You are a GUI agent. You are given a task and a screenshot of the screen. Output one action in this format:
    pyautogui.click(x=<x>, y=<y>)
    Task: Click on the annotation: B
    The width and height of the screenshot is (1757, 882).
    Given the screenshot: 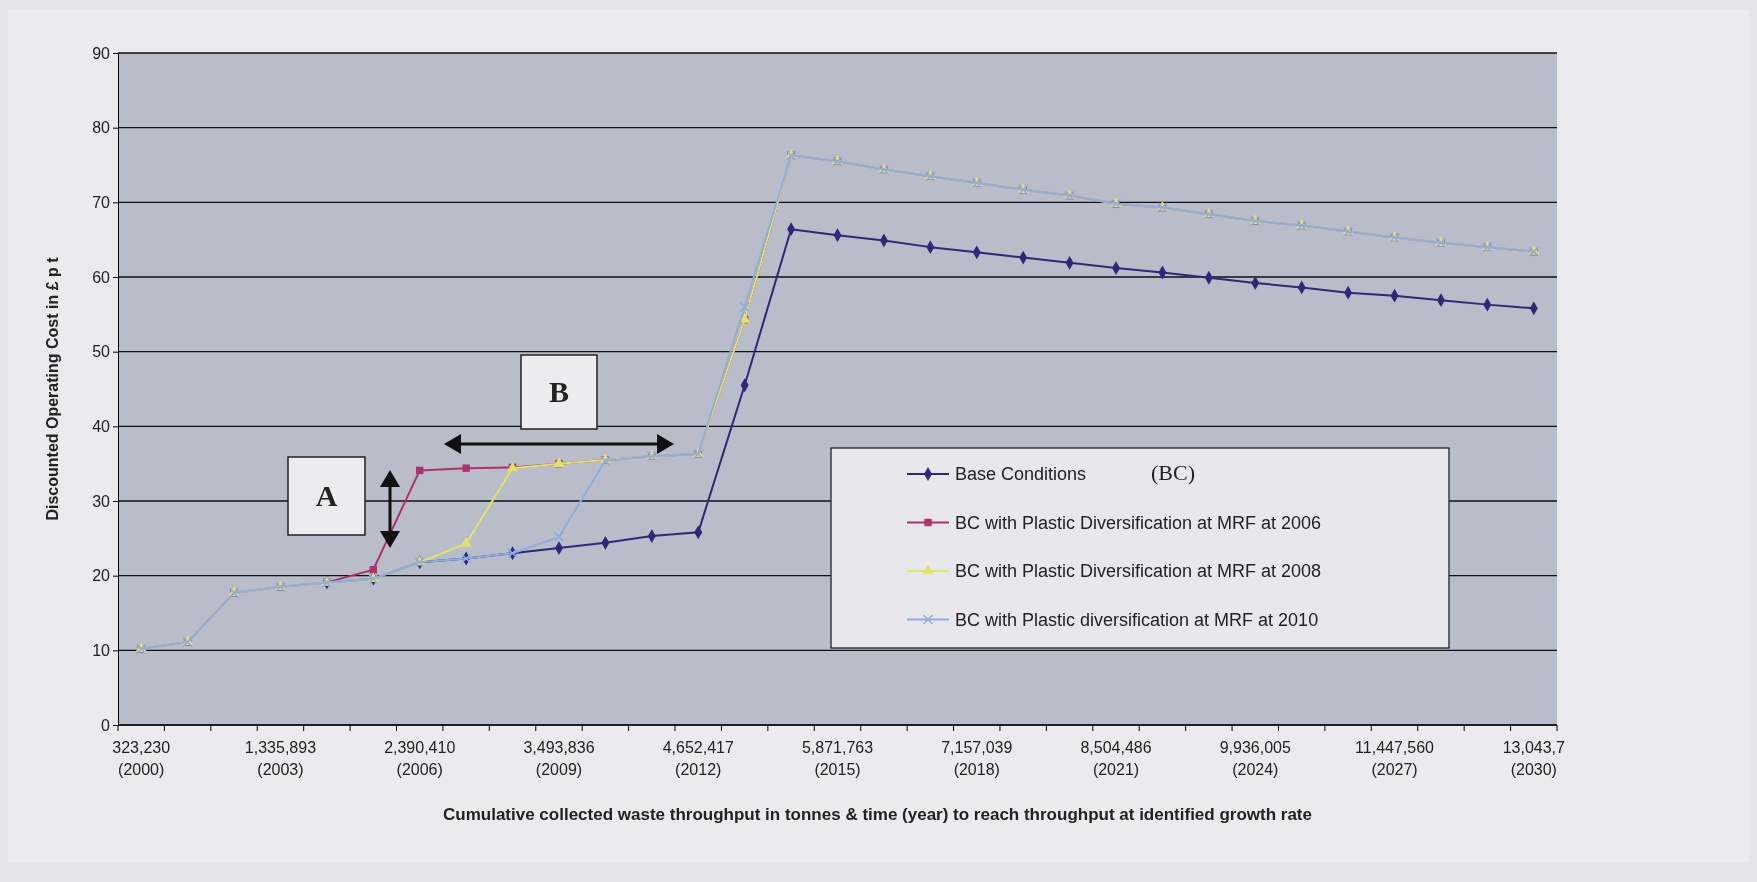 What is the action you would take?
    pyautogui.click(x=559, y=391)
    